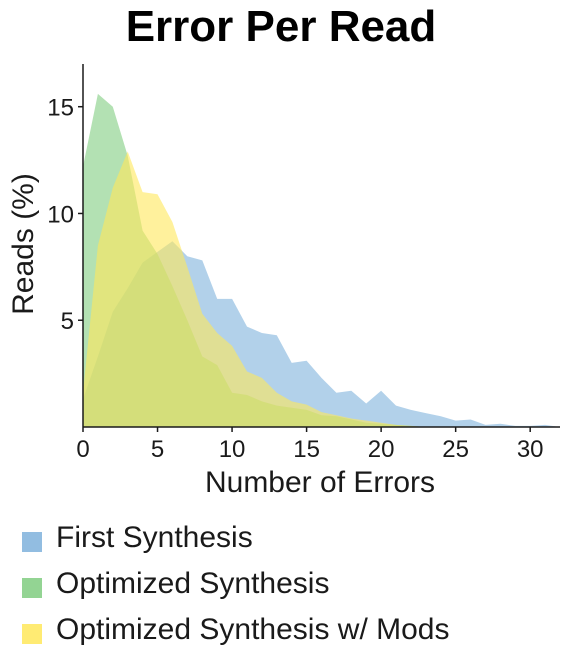 The height and width of the screenshot is (653, 562). I want to click on legend-label: Optimized Synthesis w/ Mods, so click(253, 629).